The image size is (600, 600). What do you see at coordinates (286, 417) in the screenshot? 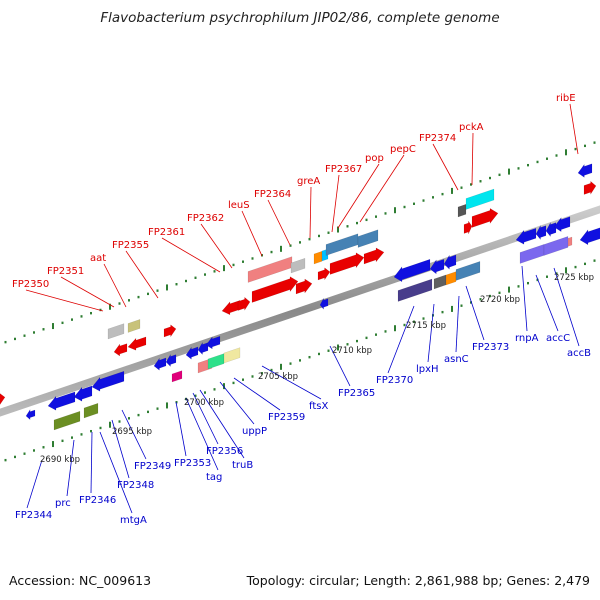
I see `bottom-gene-label: FP2359` at bounding box center [286, 417].